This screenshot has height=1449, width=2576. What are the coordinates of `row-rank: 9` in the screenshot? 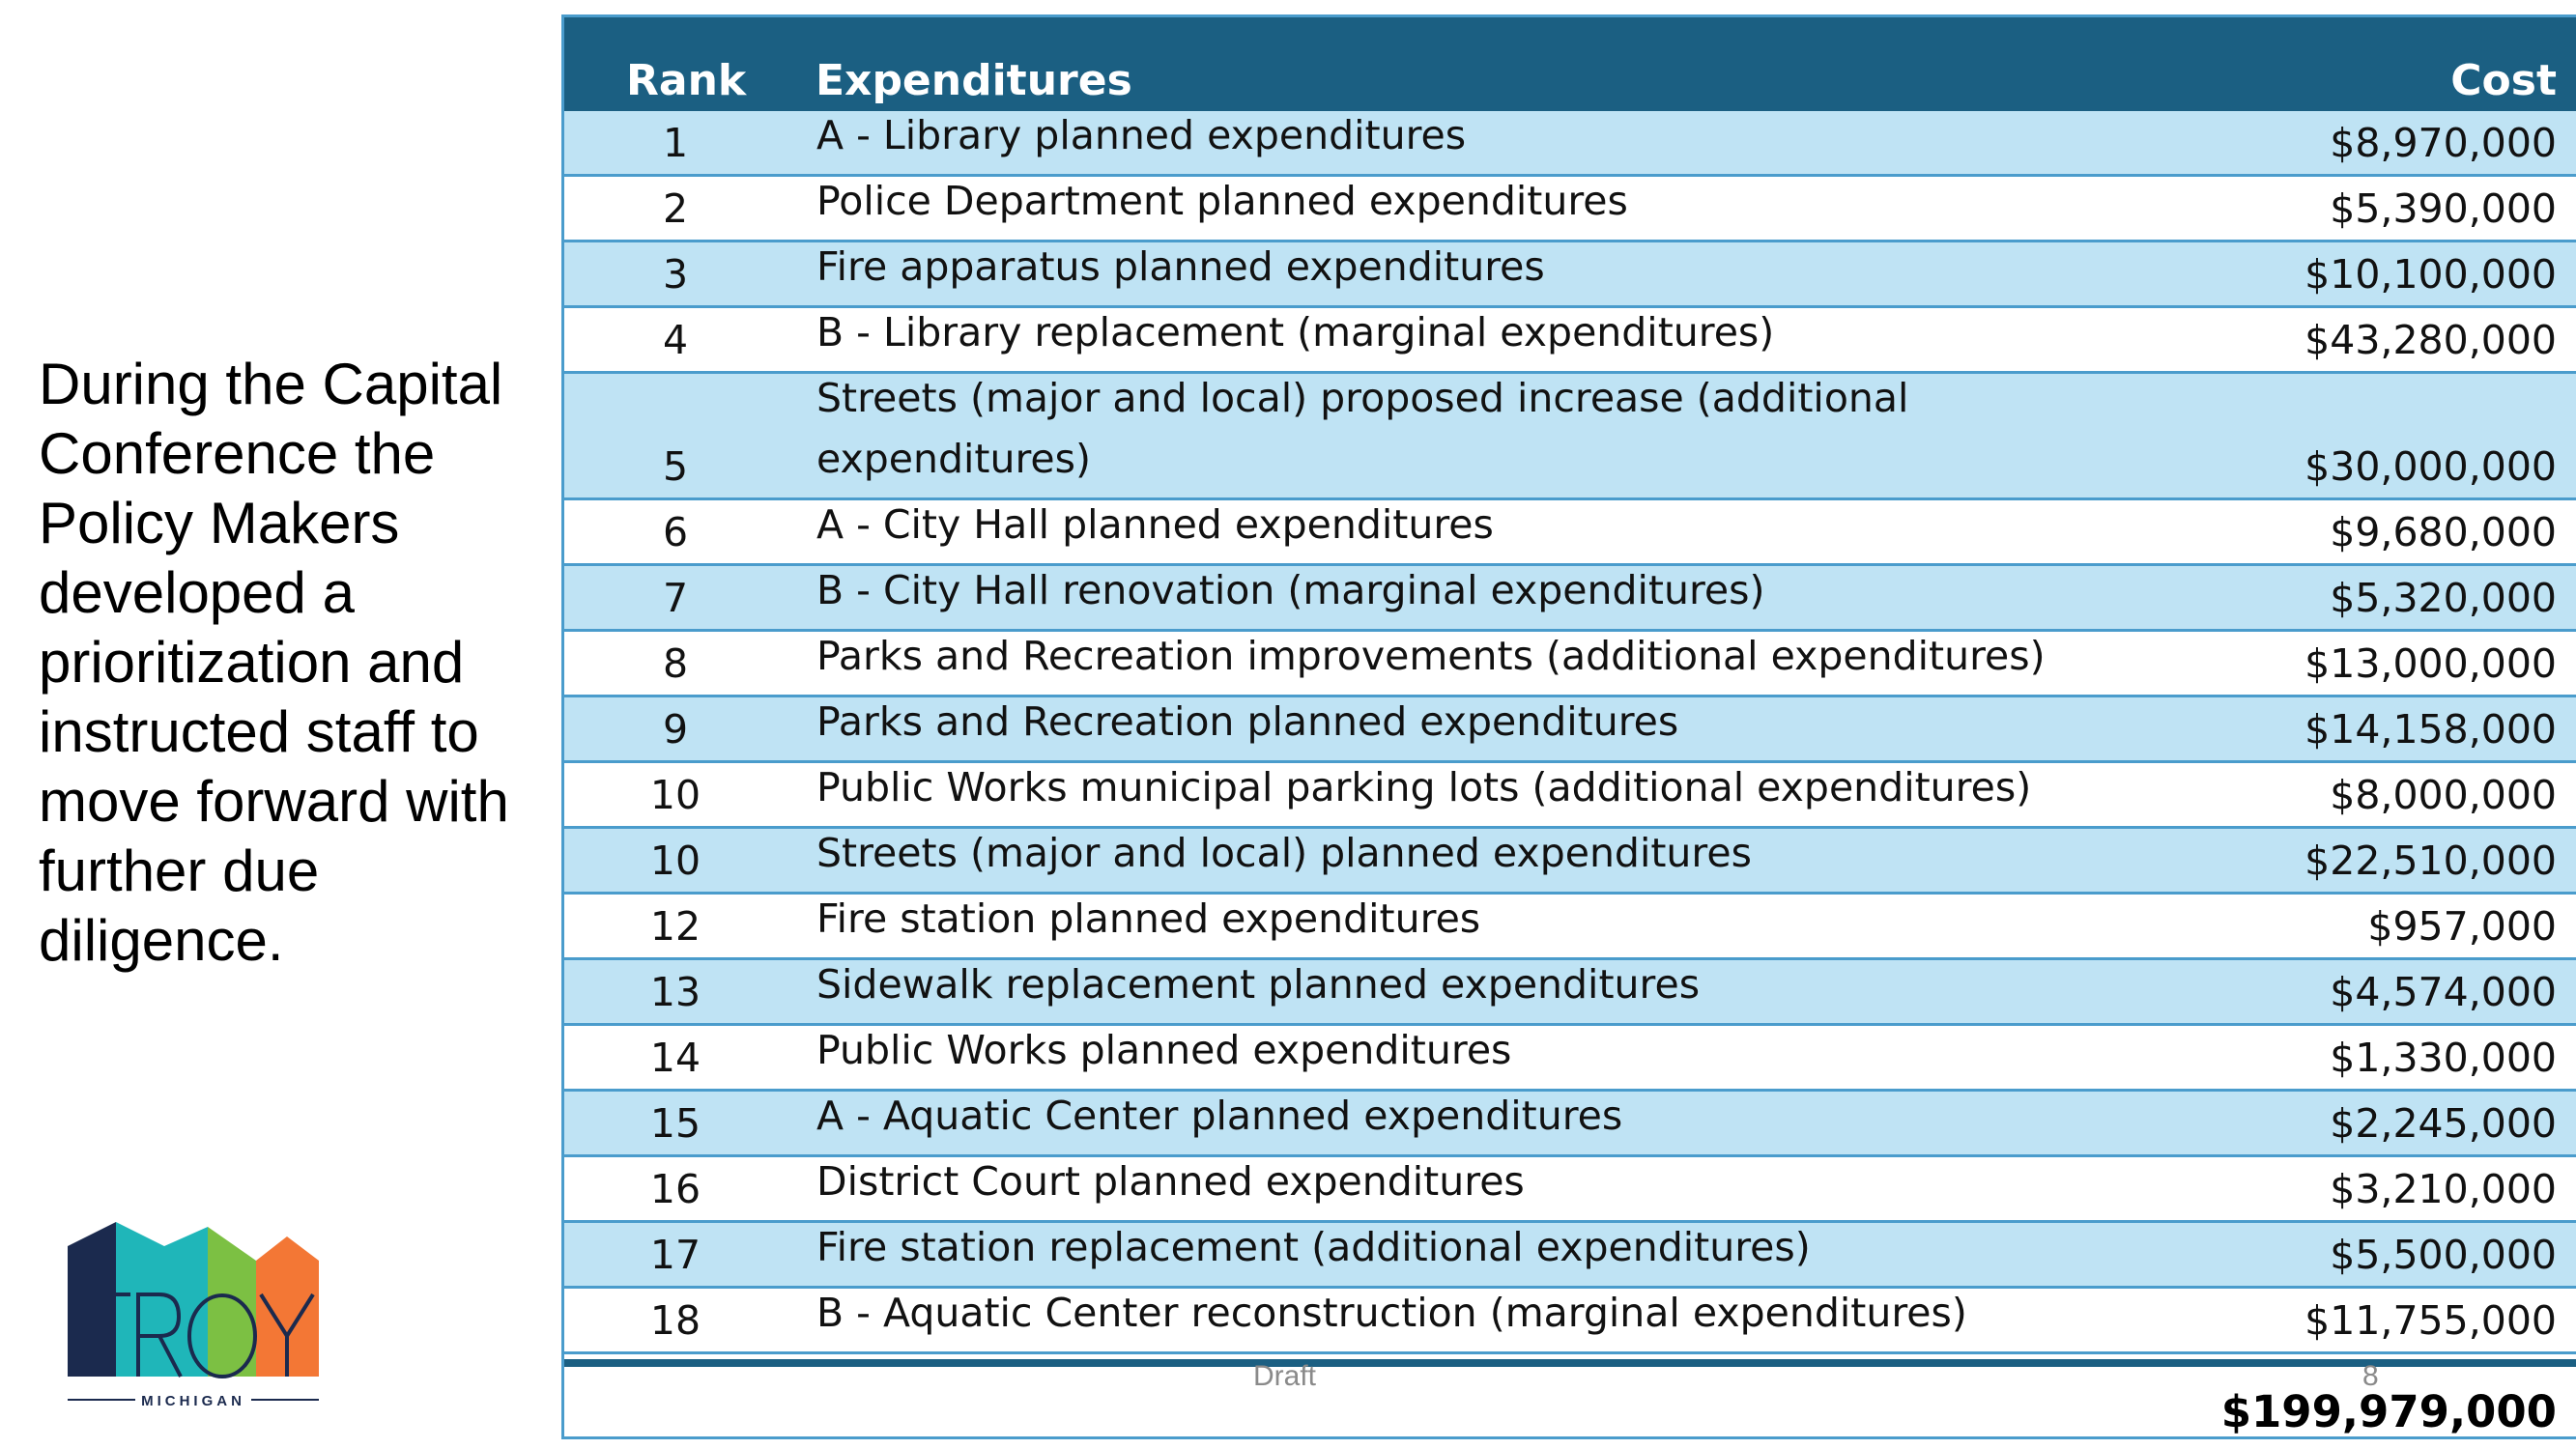 It's located at (676, 729).